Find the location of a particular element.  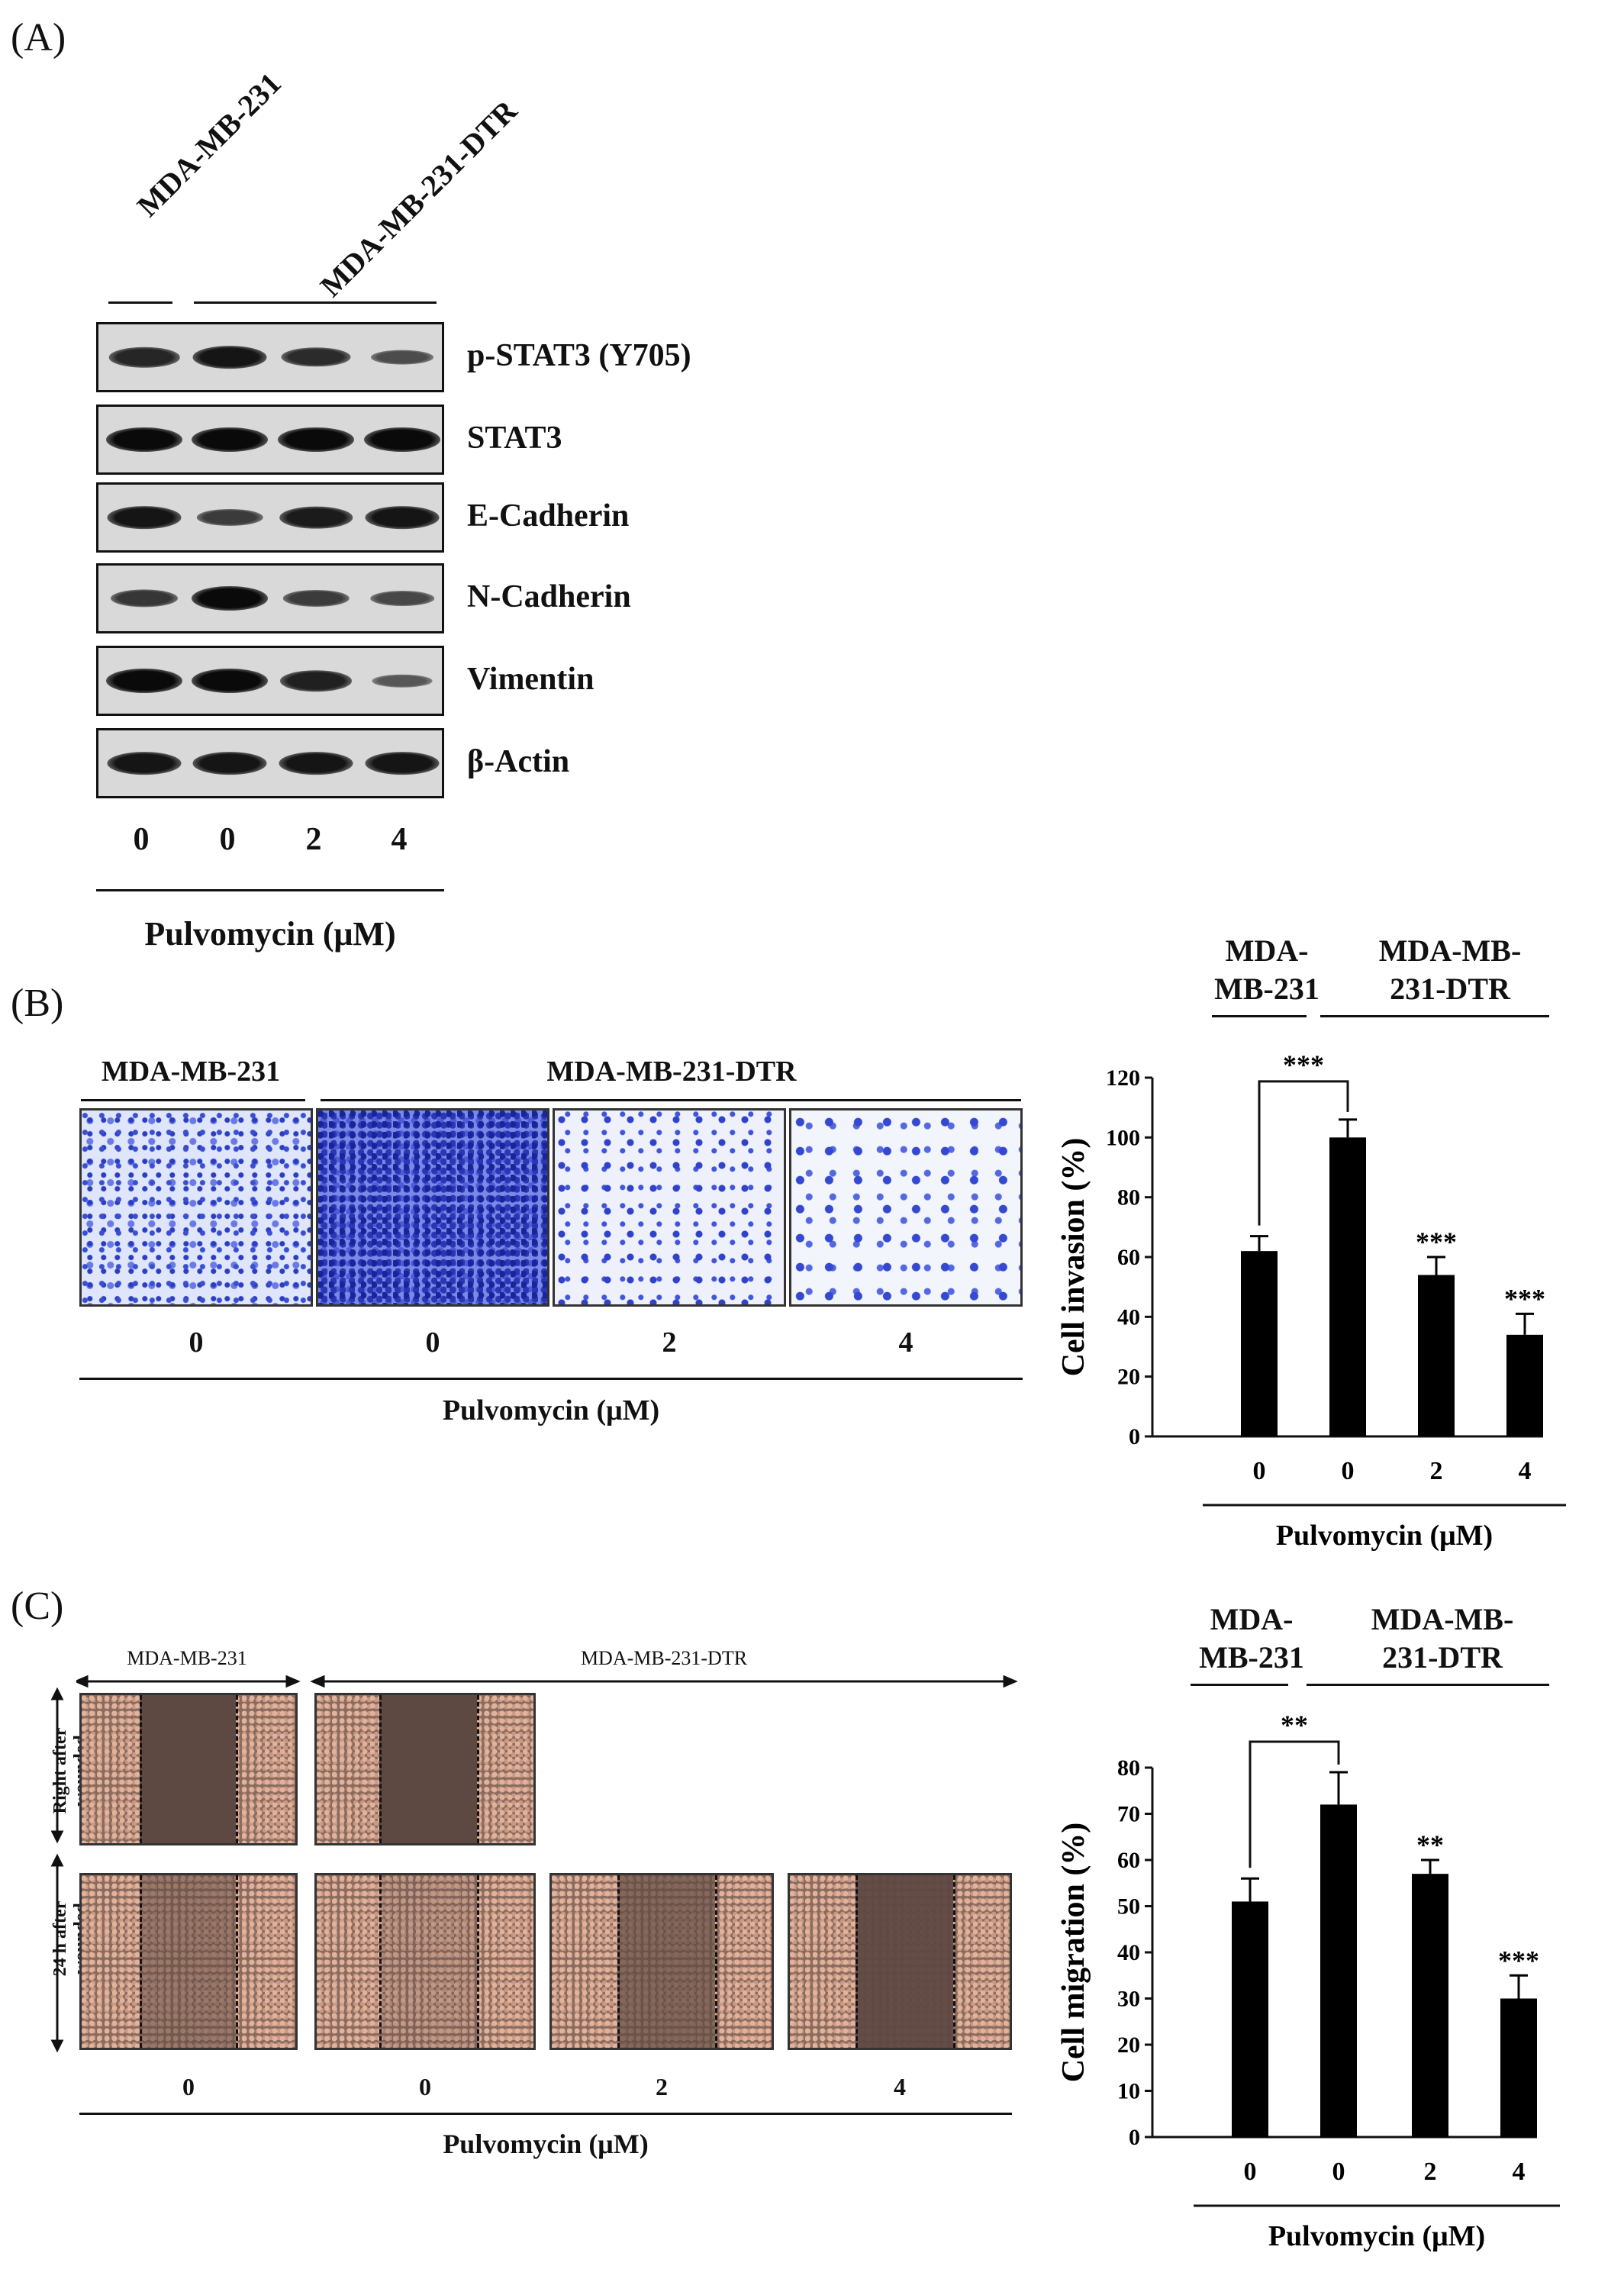

panel-a-lane-1: 0 is located at coordinates (141, 840).